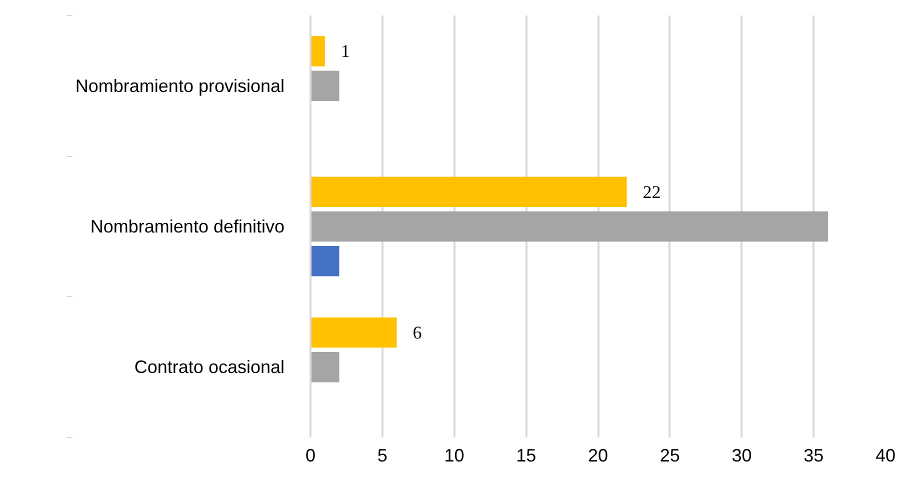 The width and height of the screenshot is (902, 479). I want to click on x-tick-label: 15, so click(526, 456).